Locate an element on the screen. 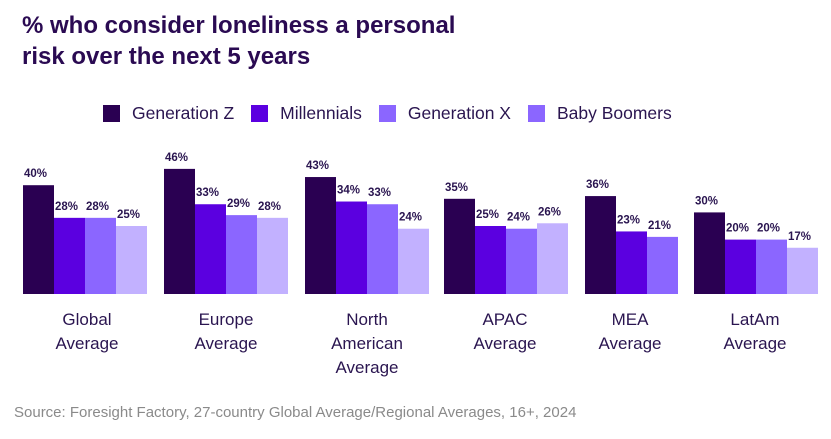  data-label: 36% is located at coordinates (597, 185).